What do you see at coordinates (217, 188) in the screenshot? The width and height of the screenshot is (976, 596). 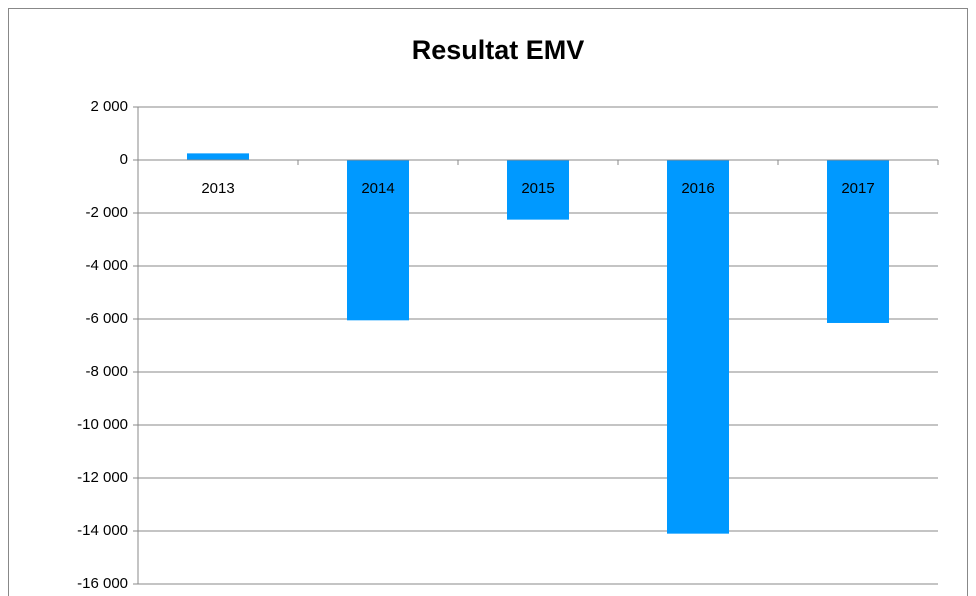 I see `x-tick-label: 2013` at bounding box center [217, 188].